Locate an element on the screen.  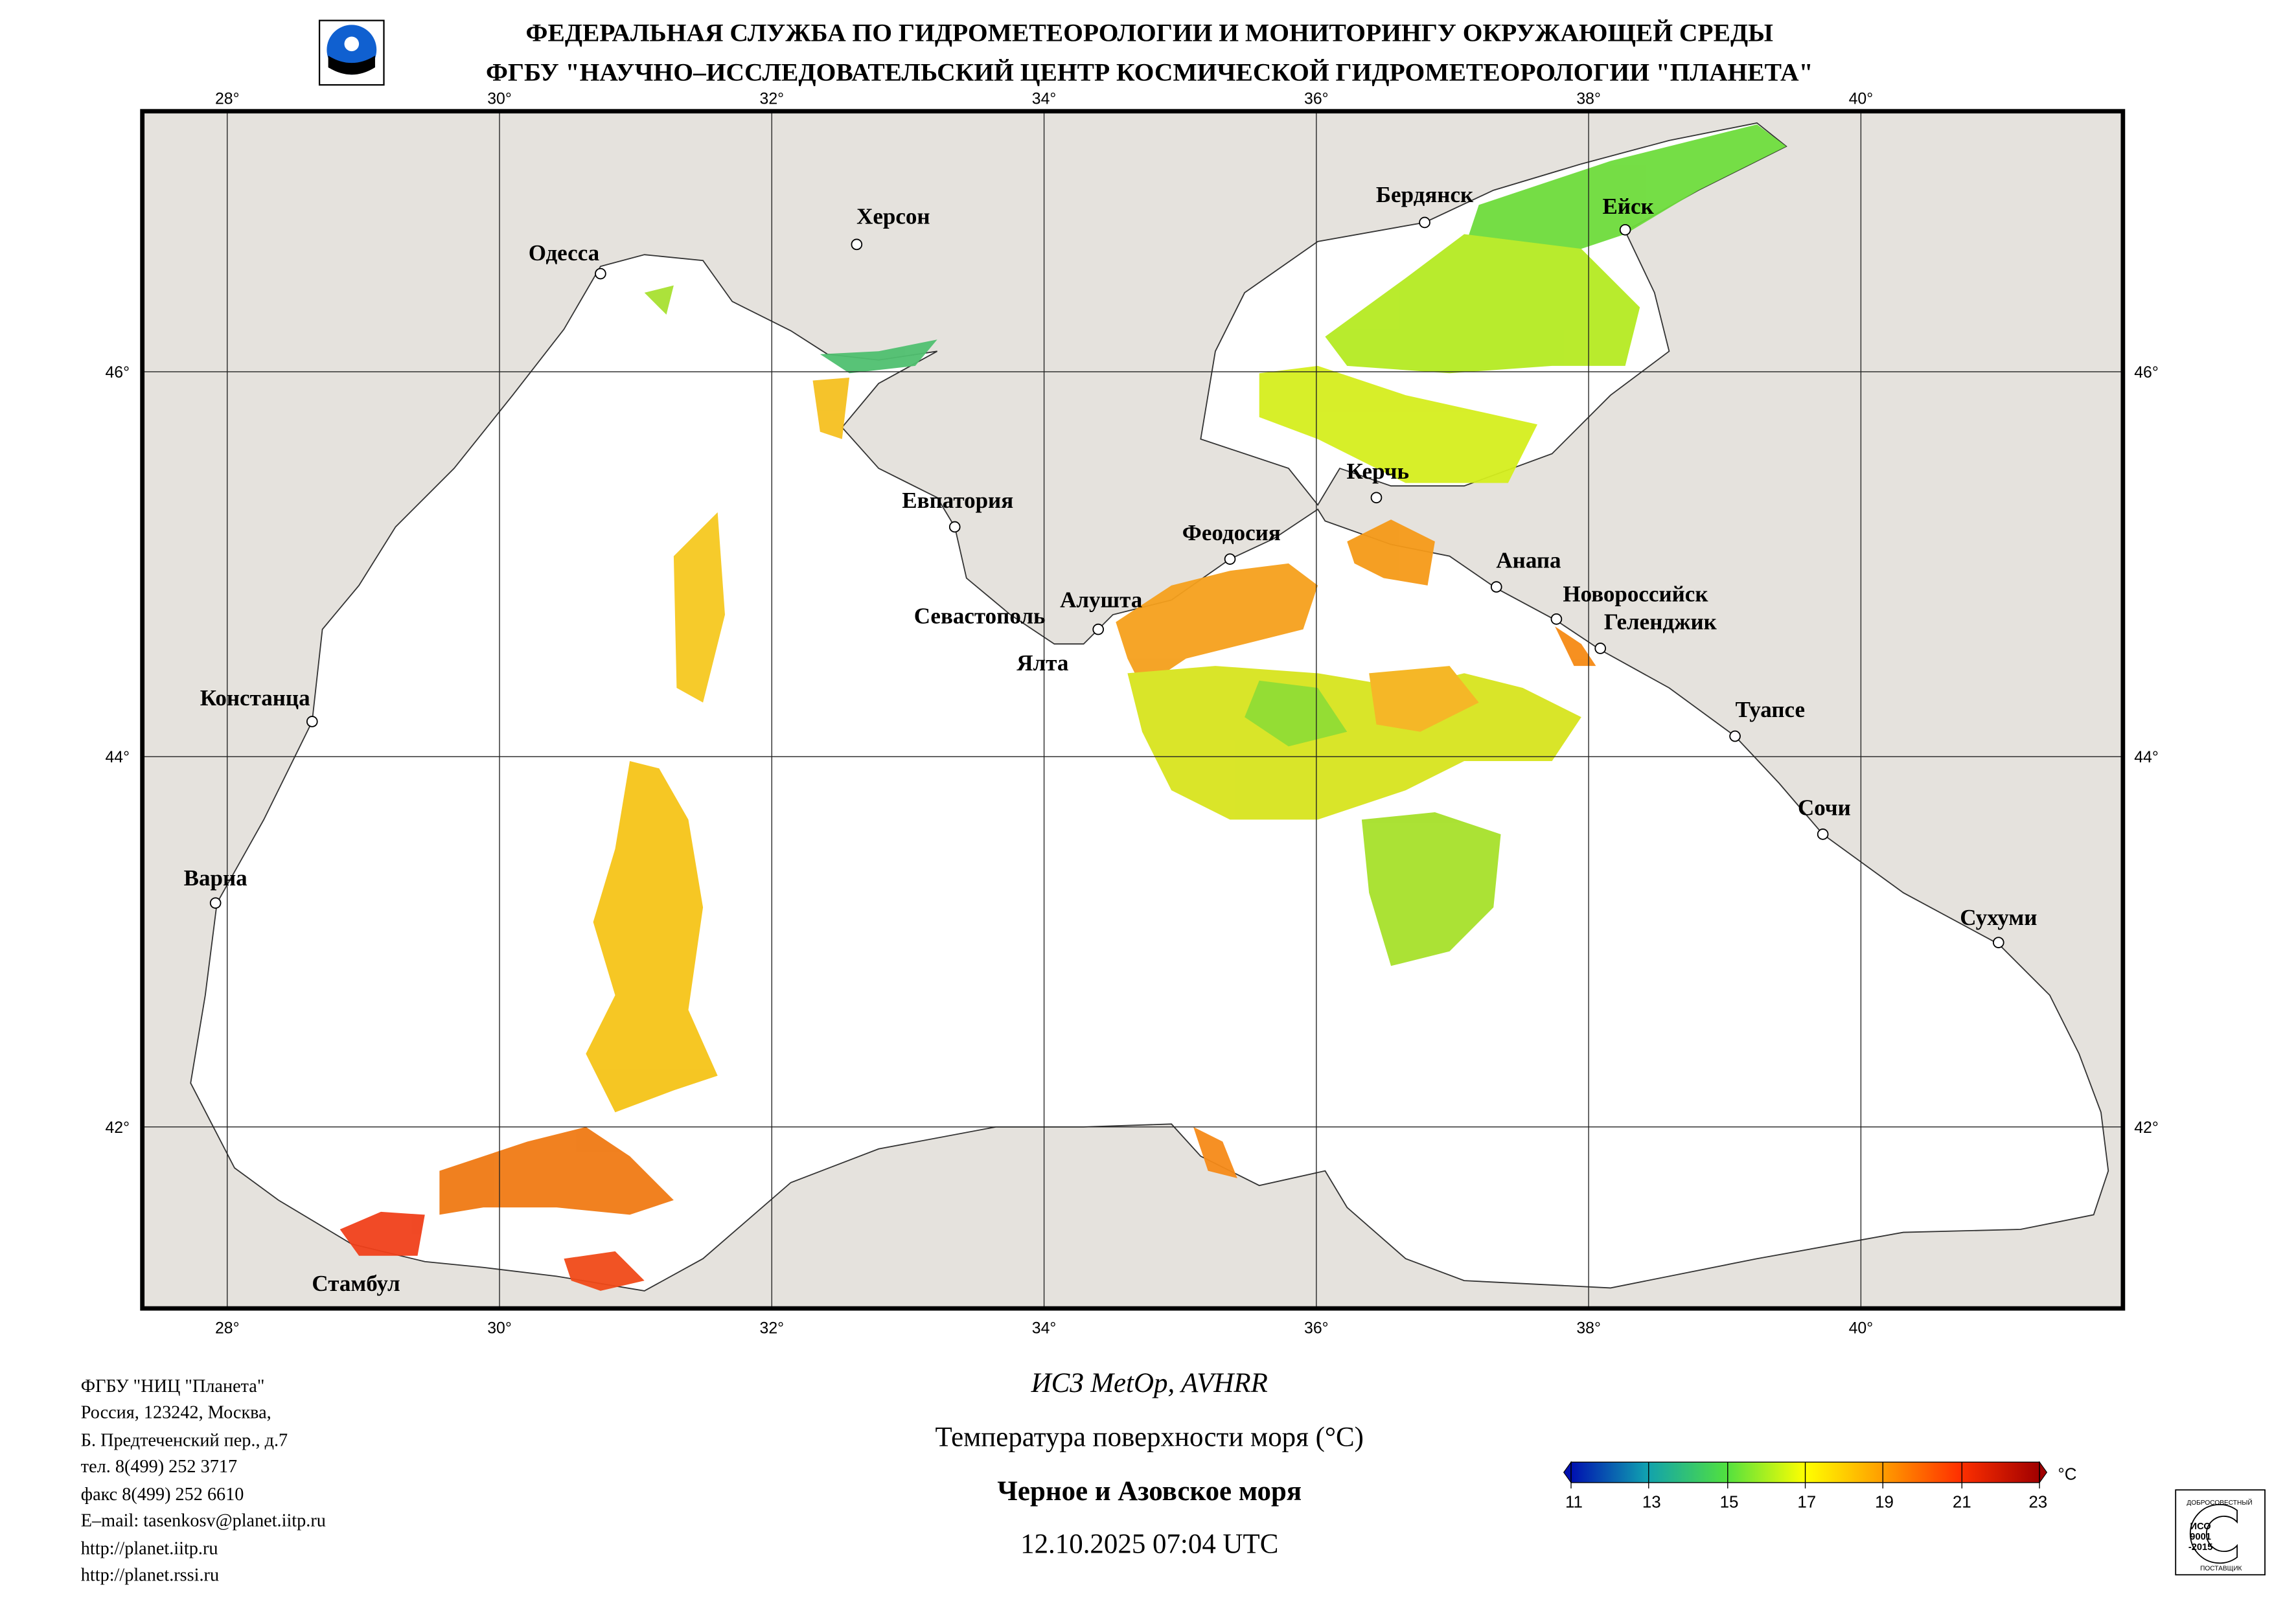
product-title: Температура поверхности моря (°C) is located at coordinates (1150, 1437).